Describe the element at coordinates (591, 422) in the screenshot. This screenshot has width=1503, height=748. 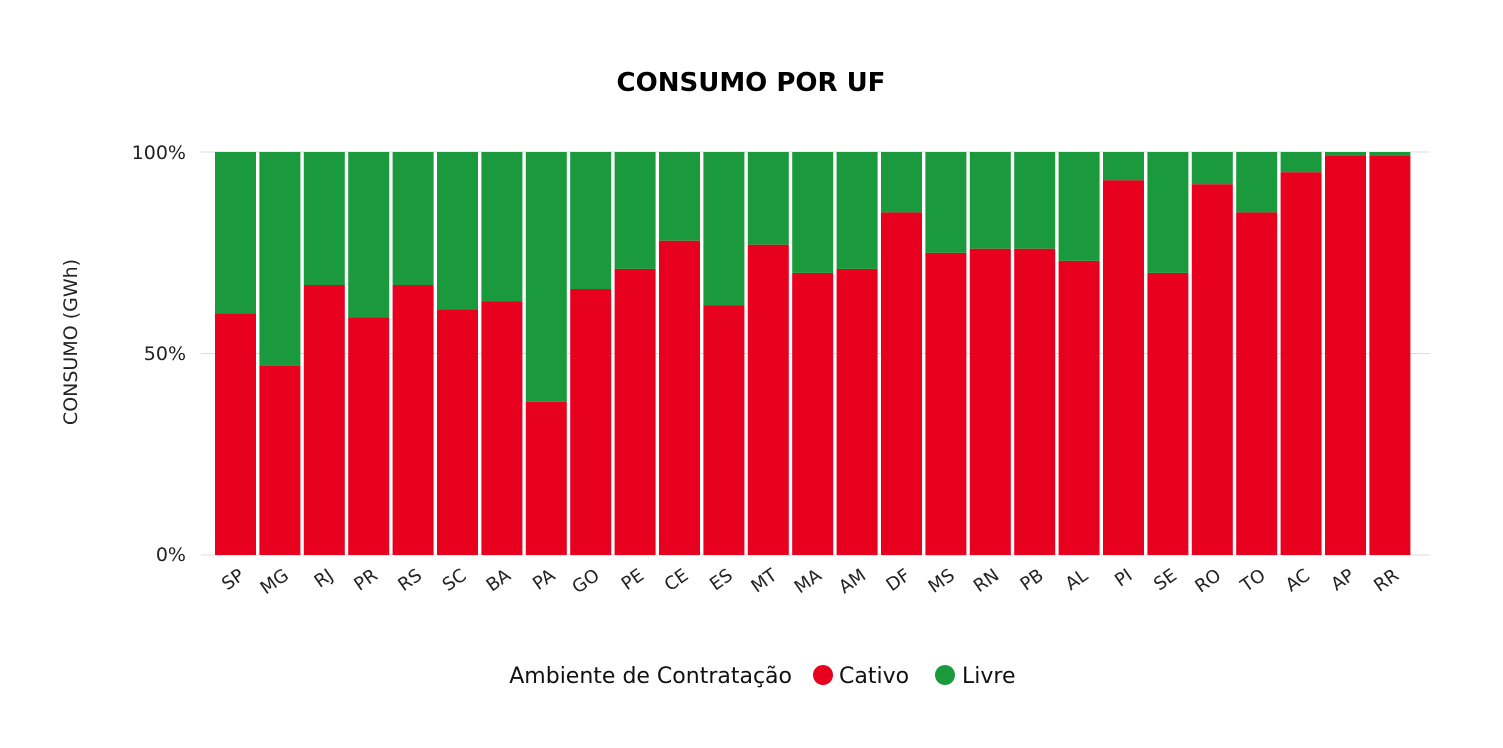
I see `bar-go-cativo` at that location.